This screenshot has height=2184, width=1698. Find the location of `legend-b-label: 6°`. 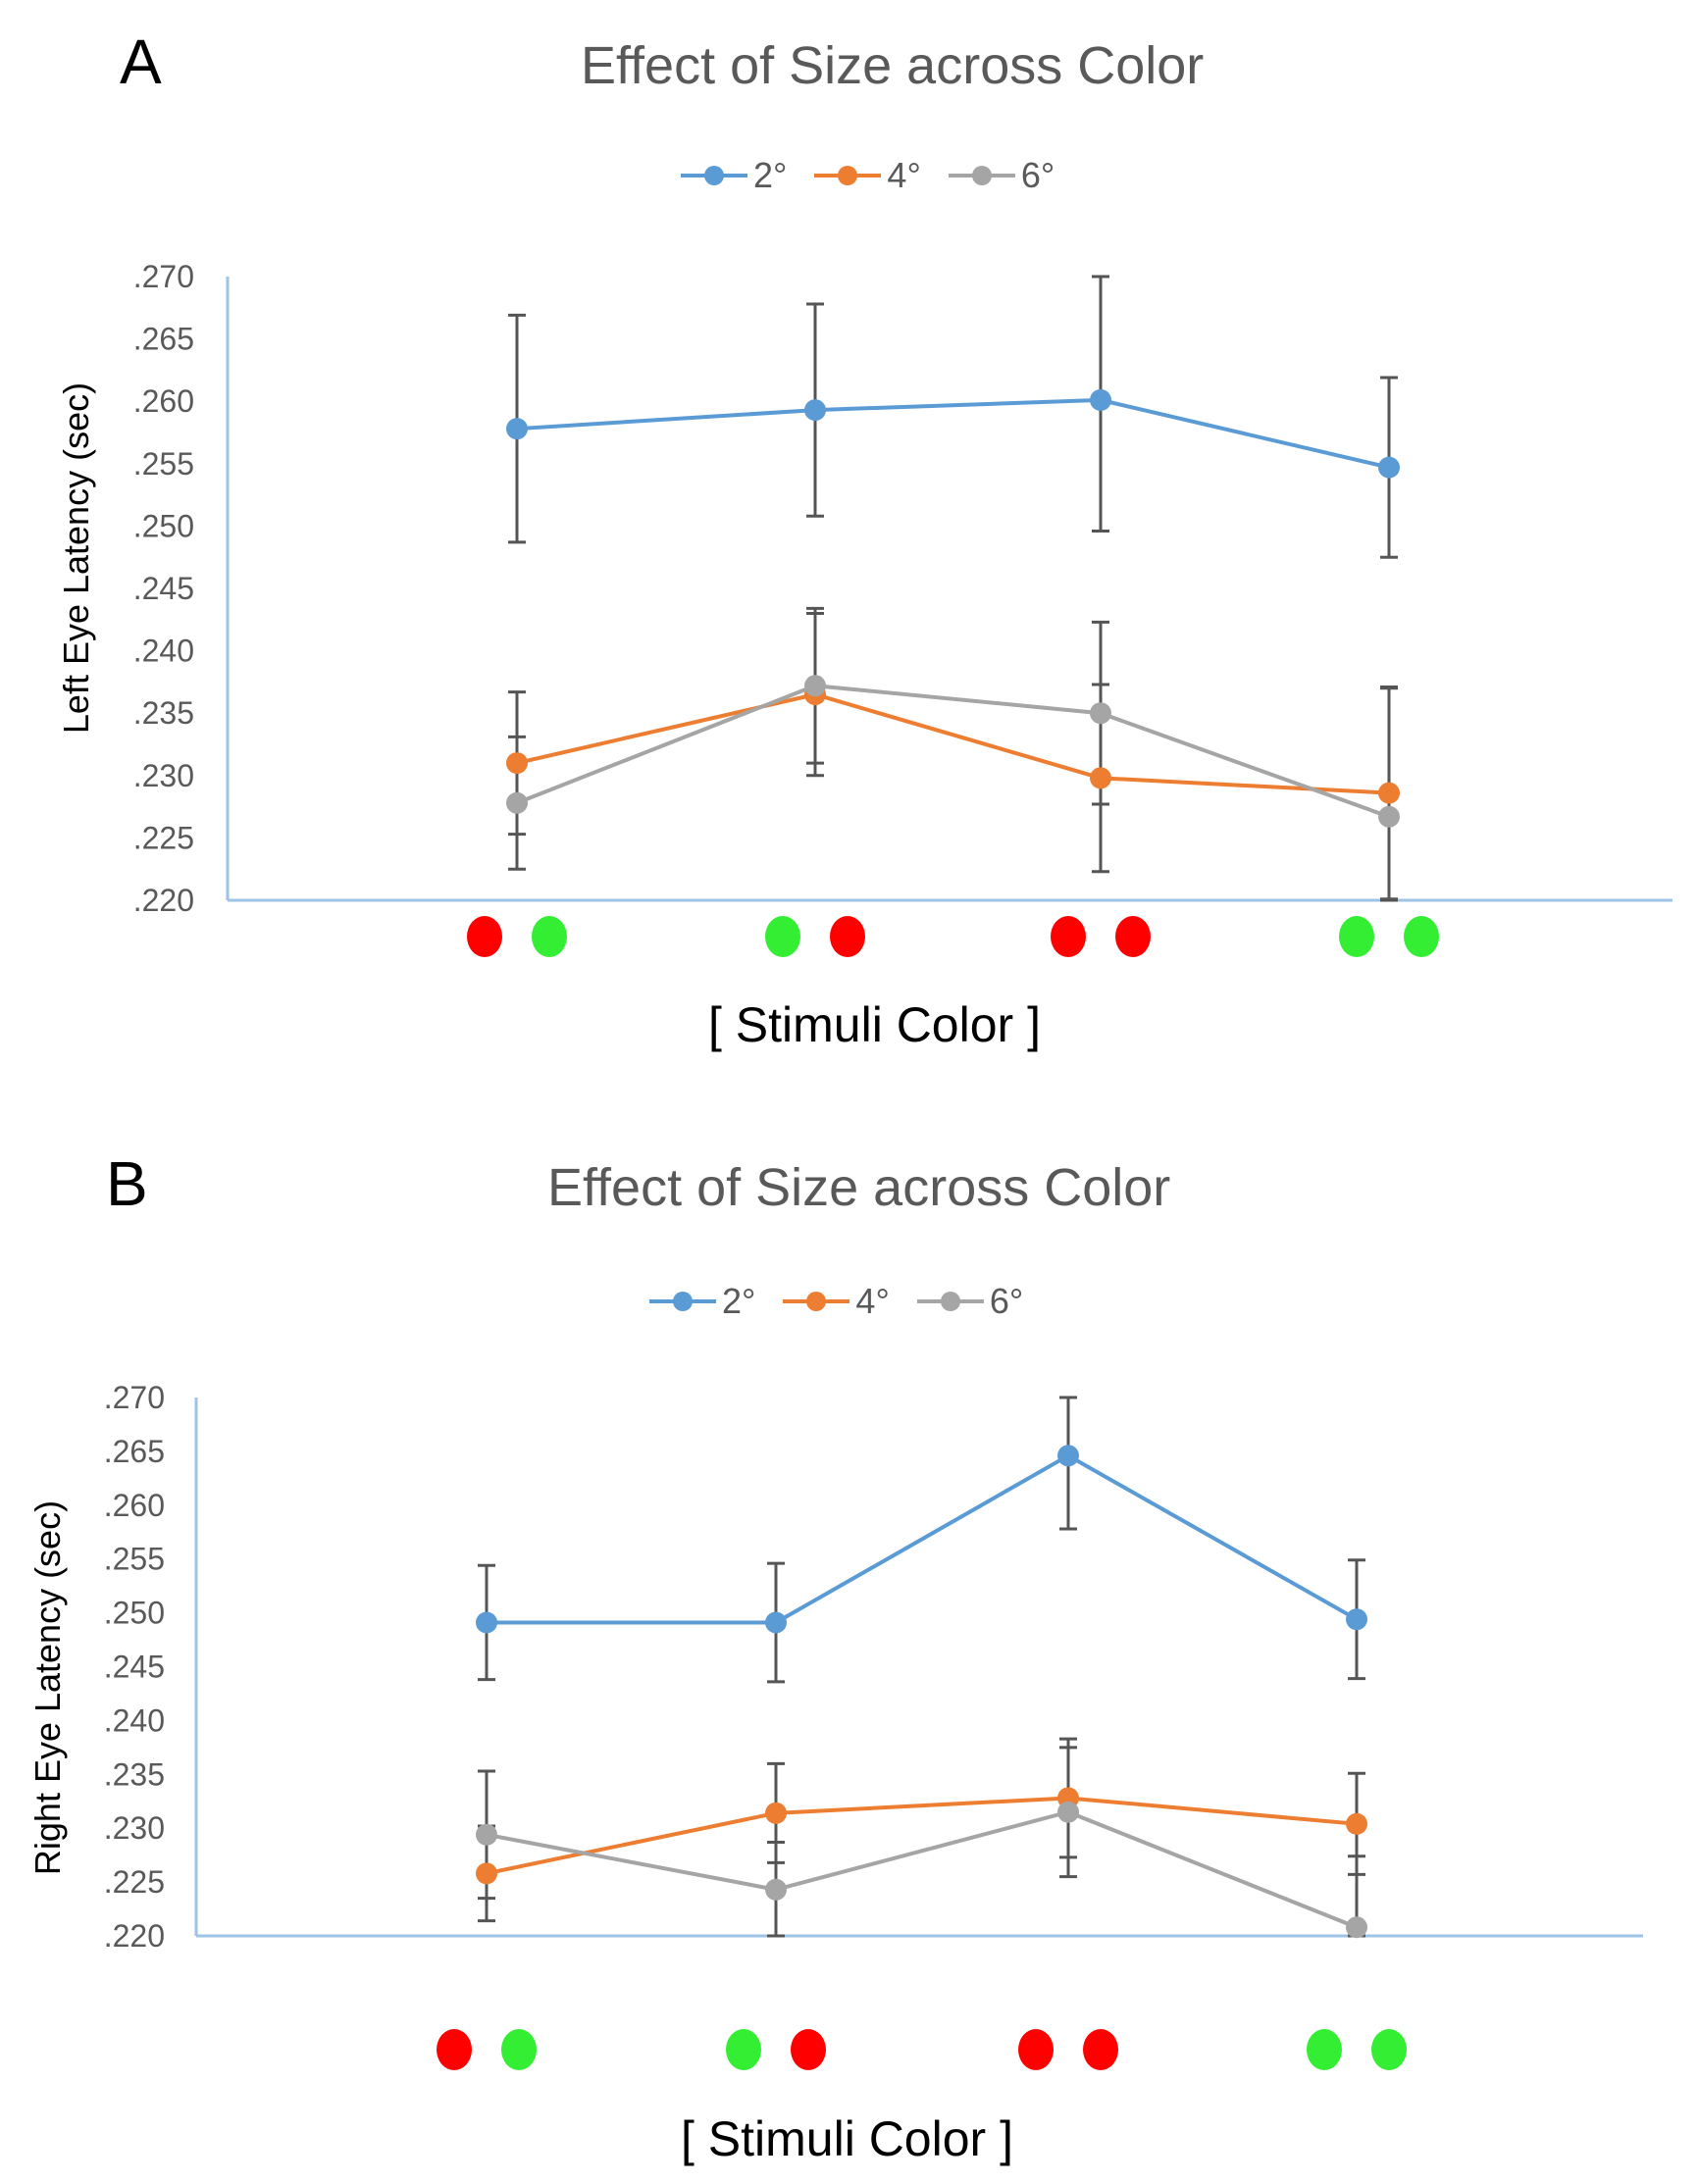

legend-b-label: 6° is located at coordinates (1006, 1301).